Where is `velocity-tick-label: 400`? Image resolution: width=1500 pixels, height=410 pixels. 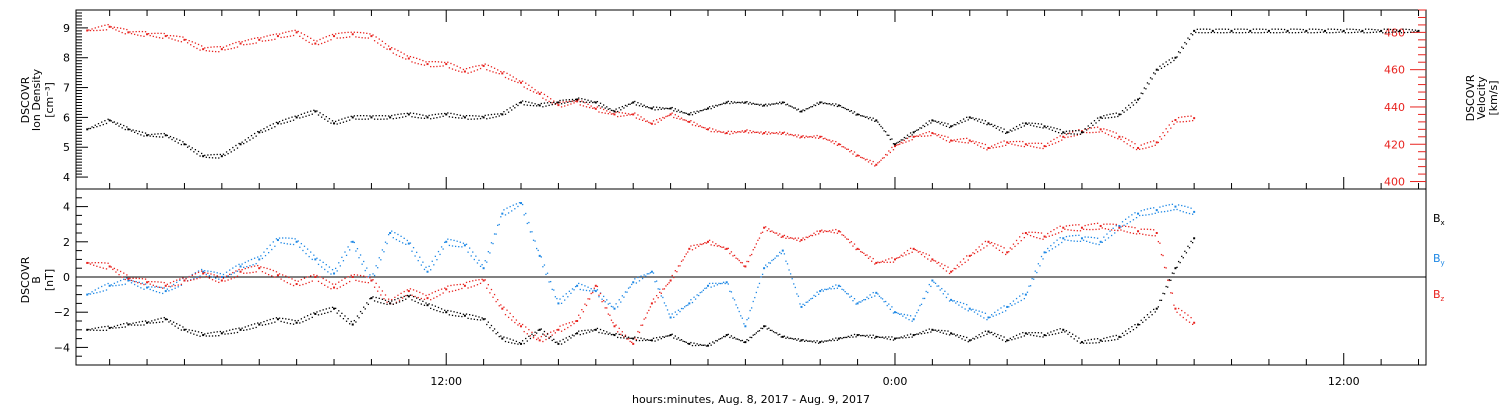
velocity-tick-label: 400 is located at coordinates (1394, 182).